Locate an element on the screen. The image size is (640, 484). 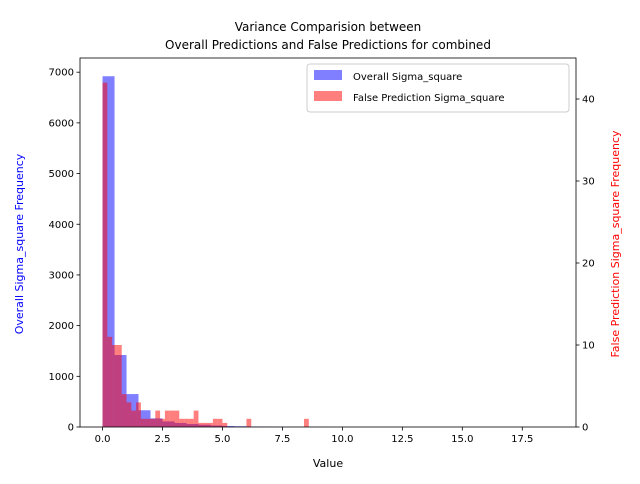
chart-title-line-1: Variance Comparision between is located at coordinates (328, 27).